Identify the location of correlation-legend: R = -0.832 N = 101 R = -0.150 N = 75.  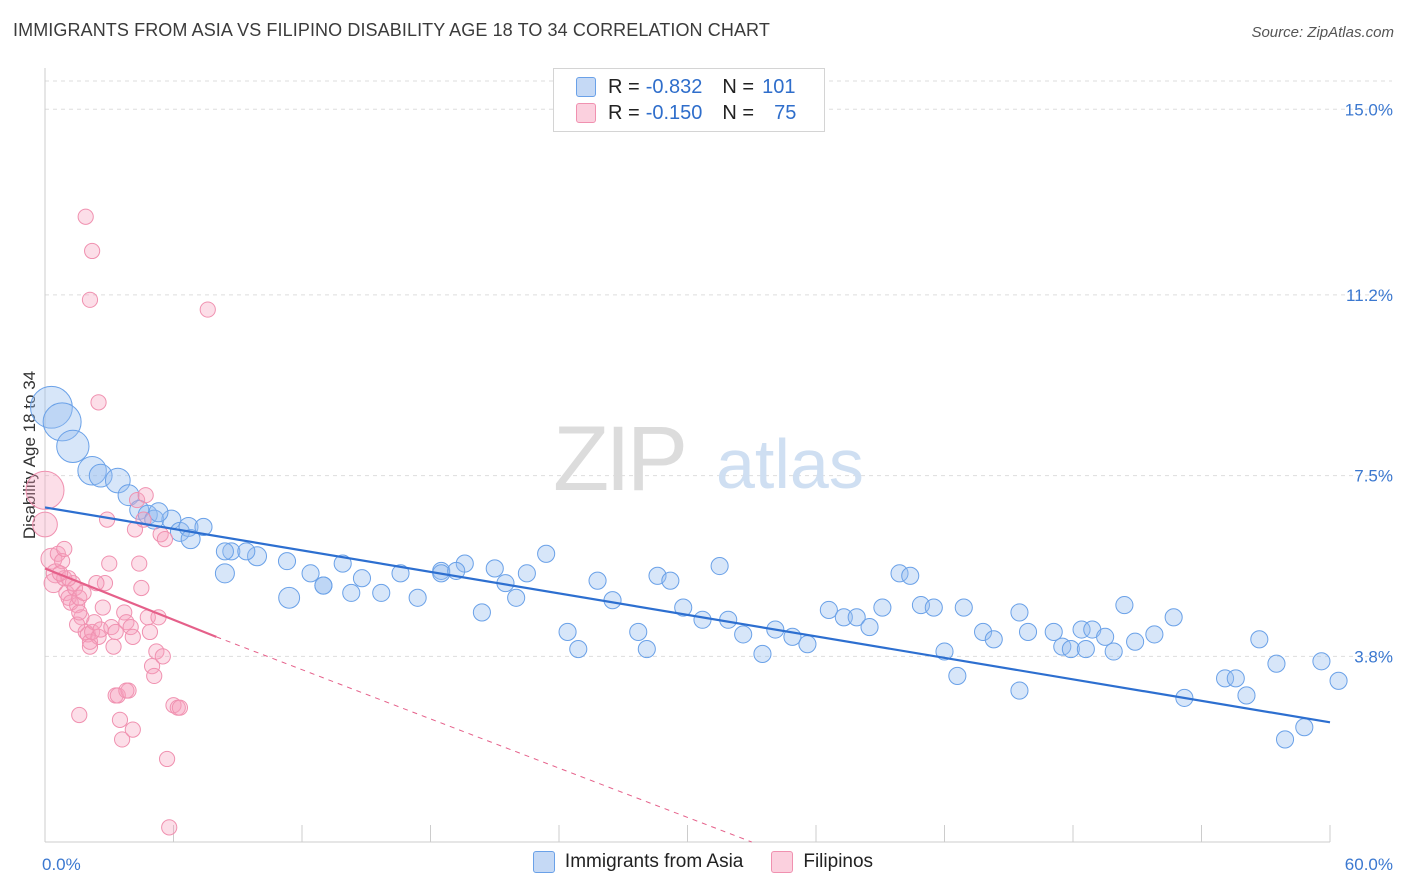
(689, 100).